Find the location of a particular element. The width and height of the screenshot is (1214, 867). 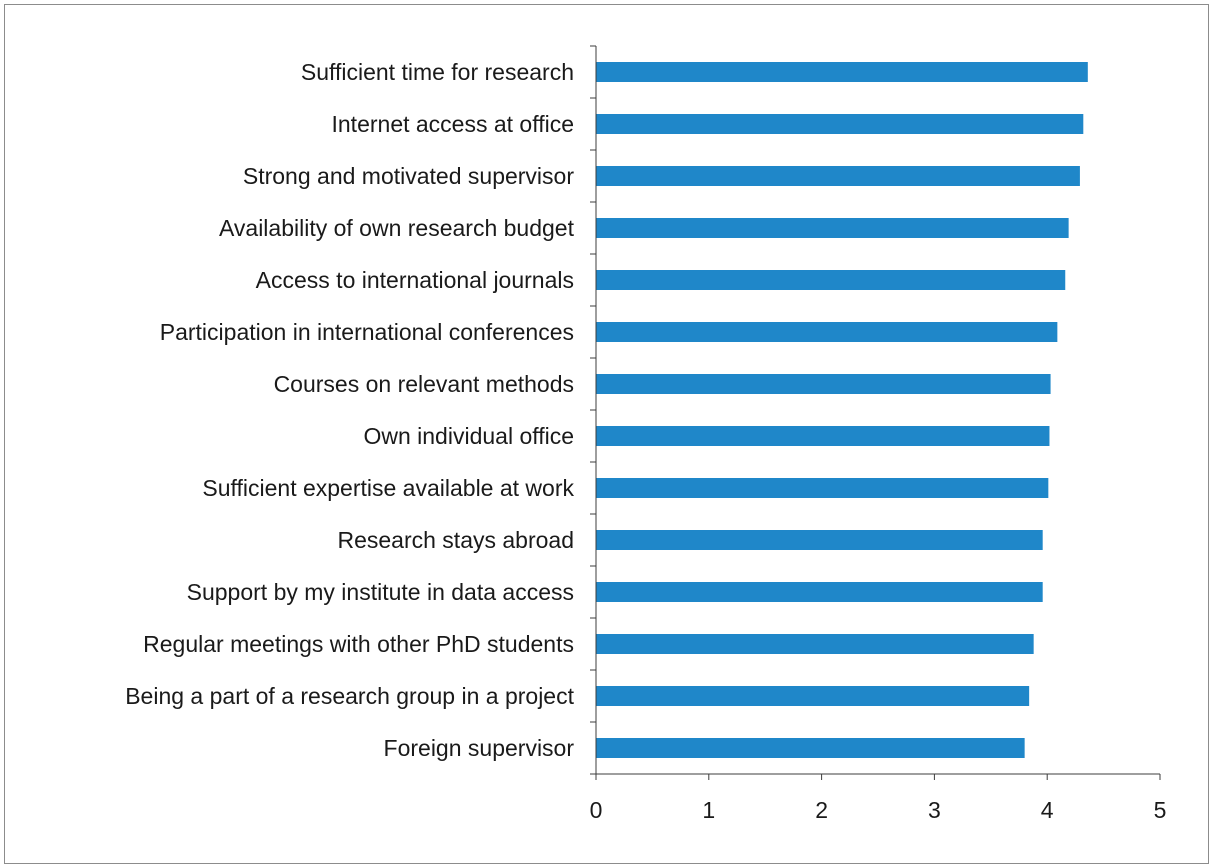

category-label-13: Foreign supervisor is located at coordinates (479, 748).